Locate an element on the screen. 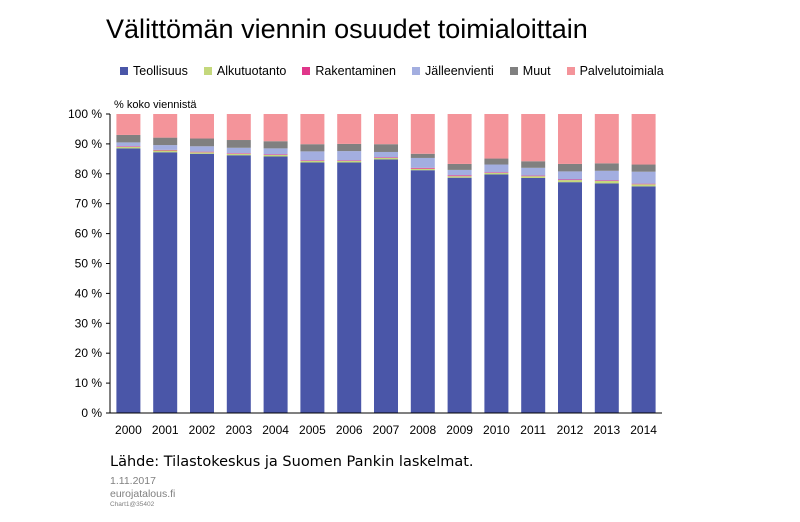 The image size is (800, 522). bar-rakentaminen-2002 is located at coordinates (202, 152).